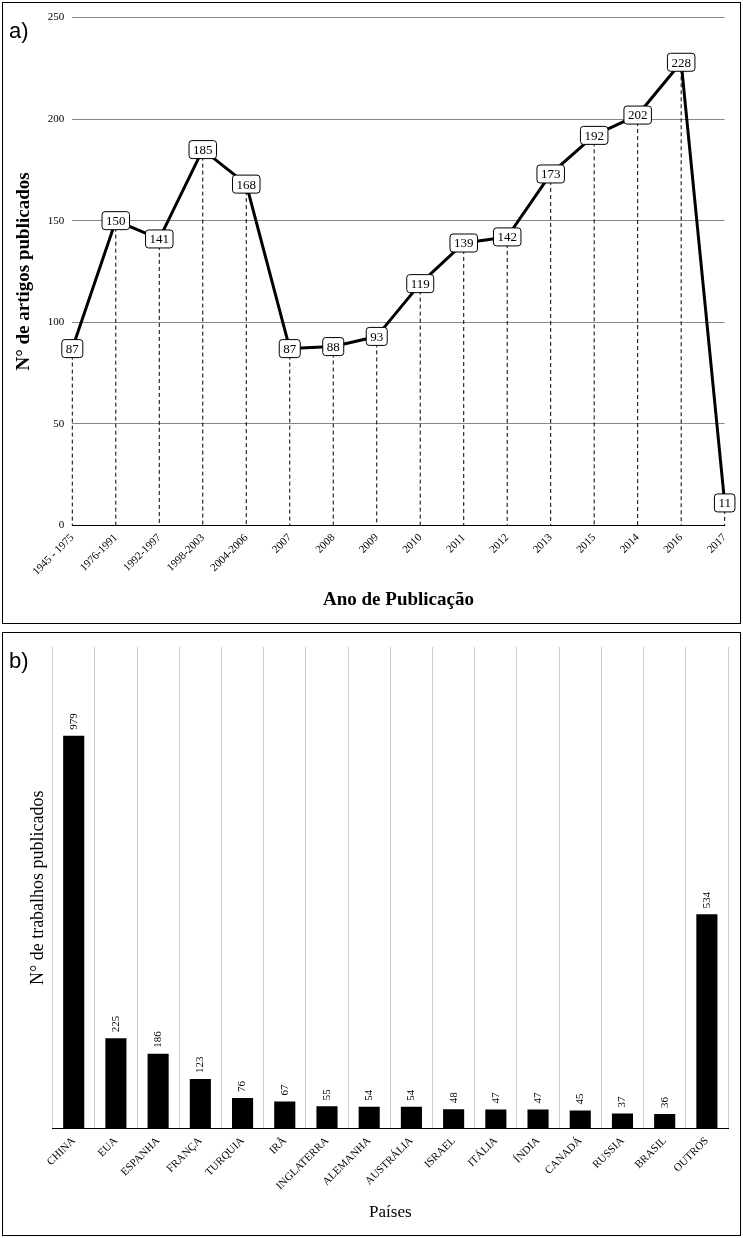 Image resolution: width=743 pixels, height=1238 pixels. What do you see at coordinates (56, 219) in the screenshot?
I see `y-tick-label: 150` at bounding box center [56, 219].